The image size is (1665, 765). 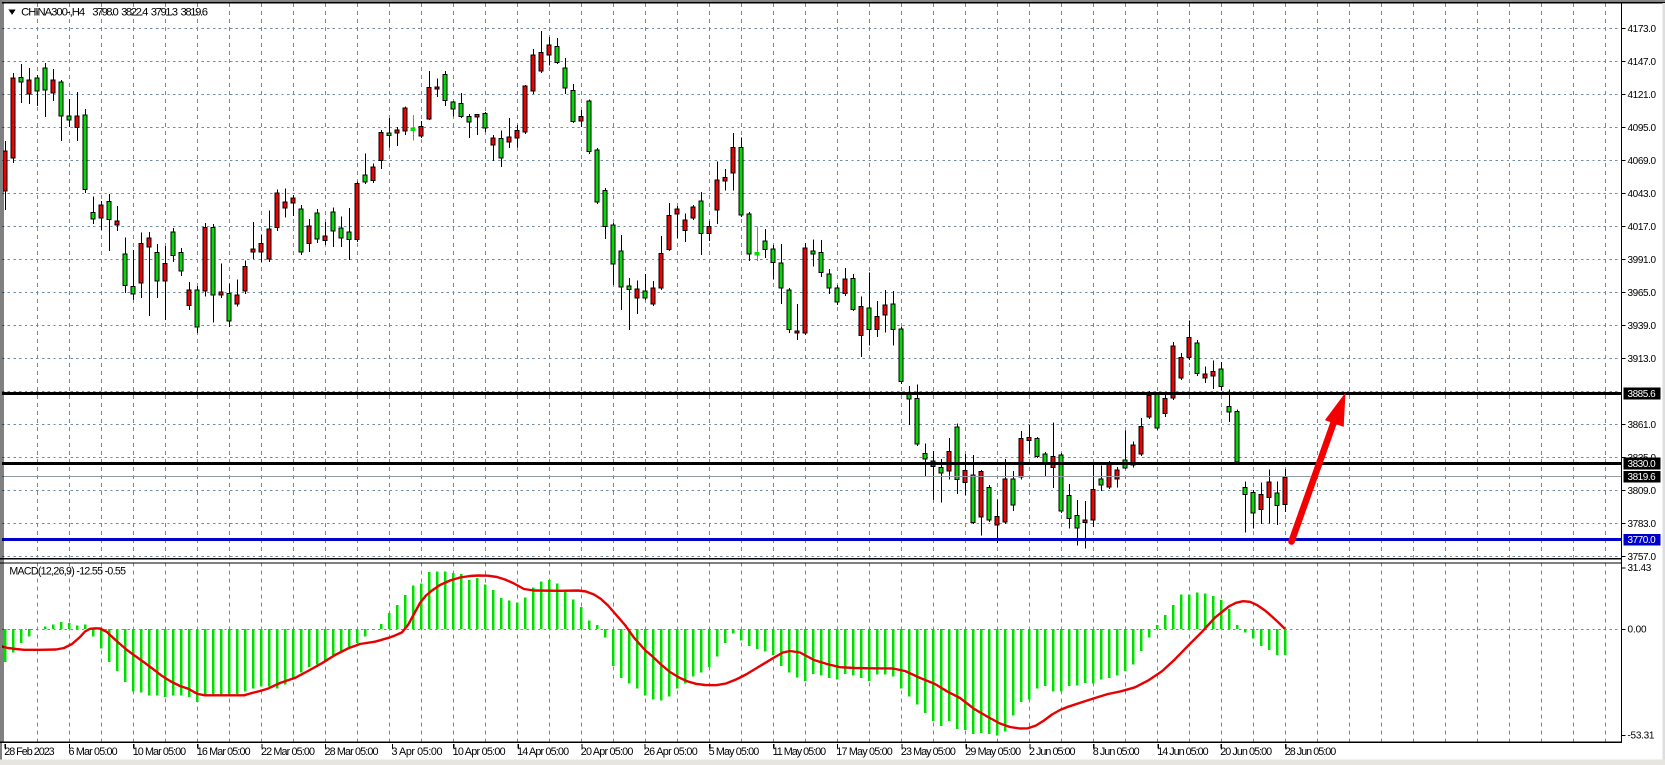 I want to click on svg-text: 31.43, so click(x=1640, y=568).